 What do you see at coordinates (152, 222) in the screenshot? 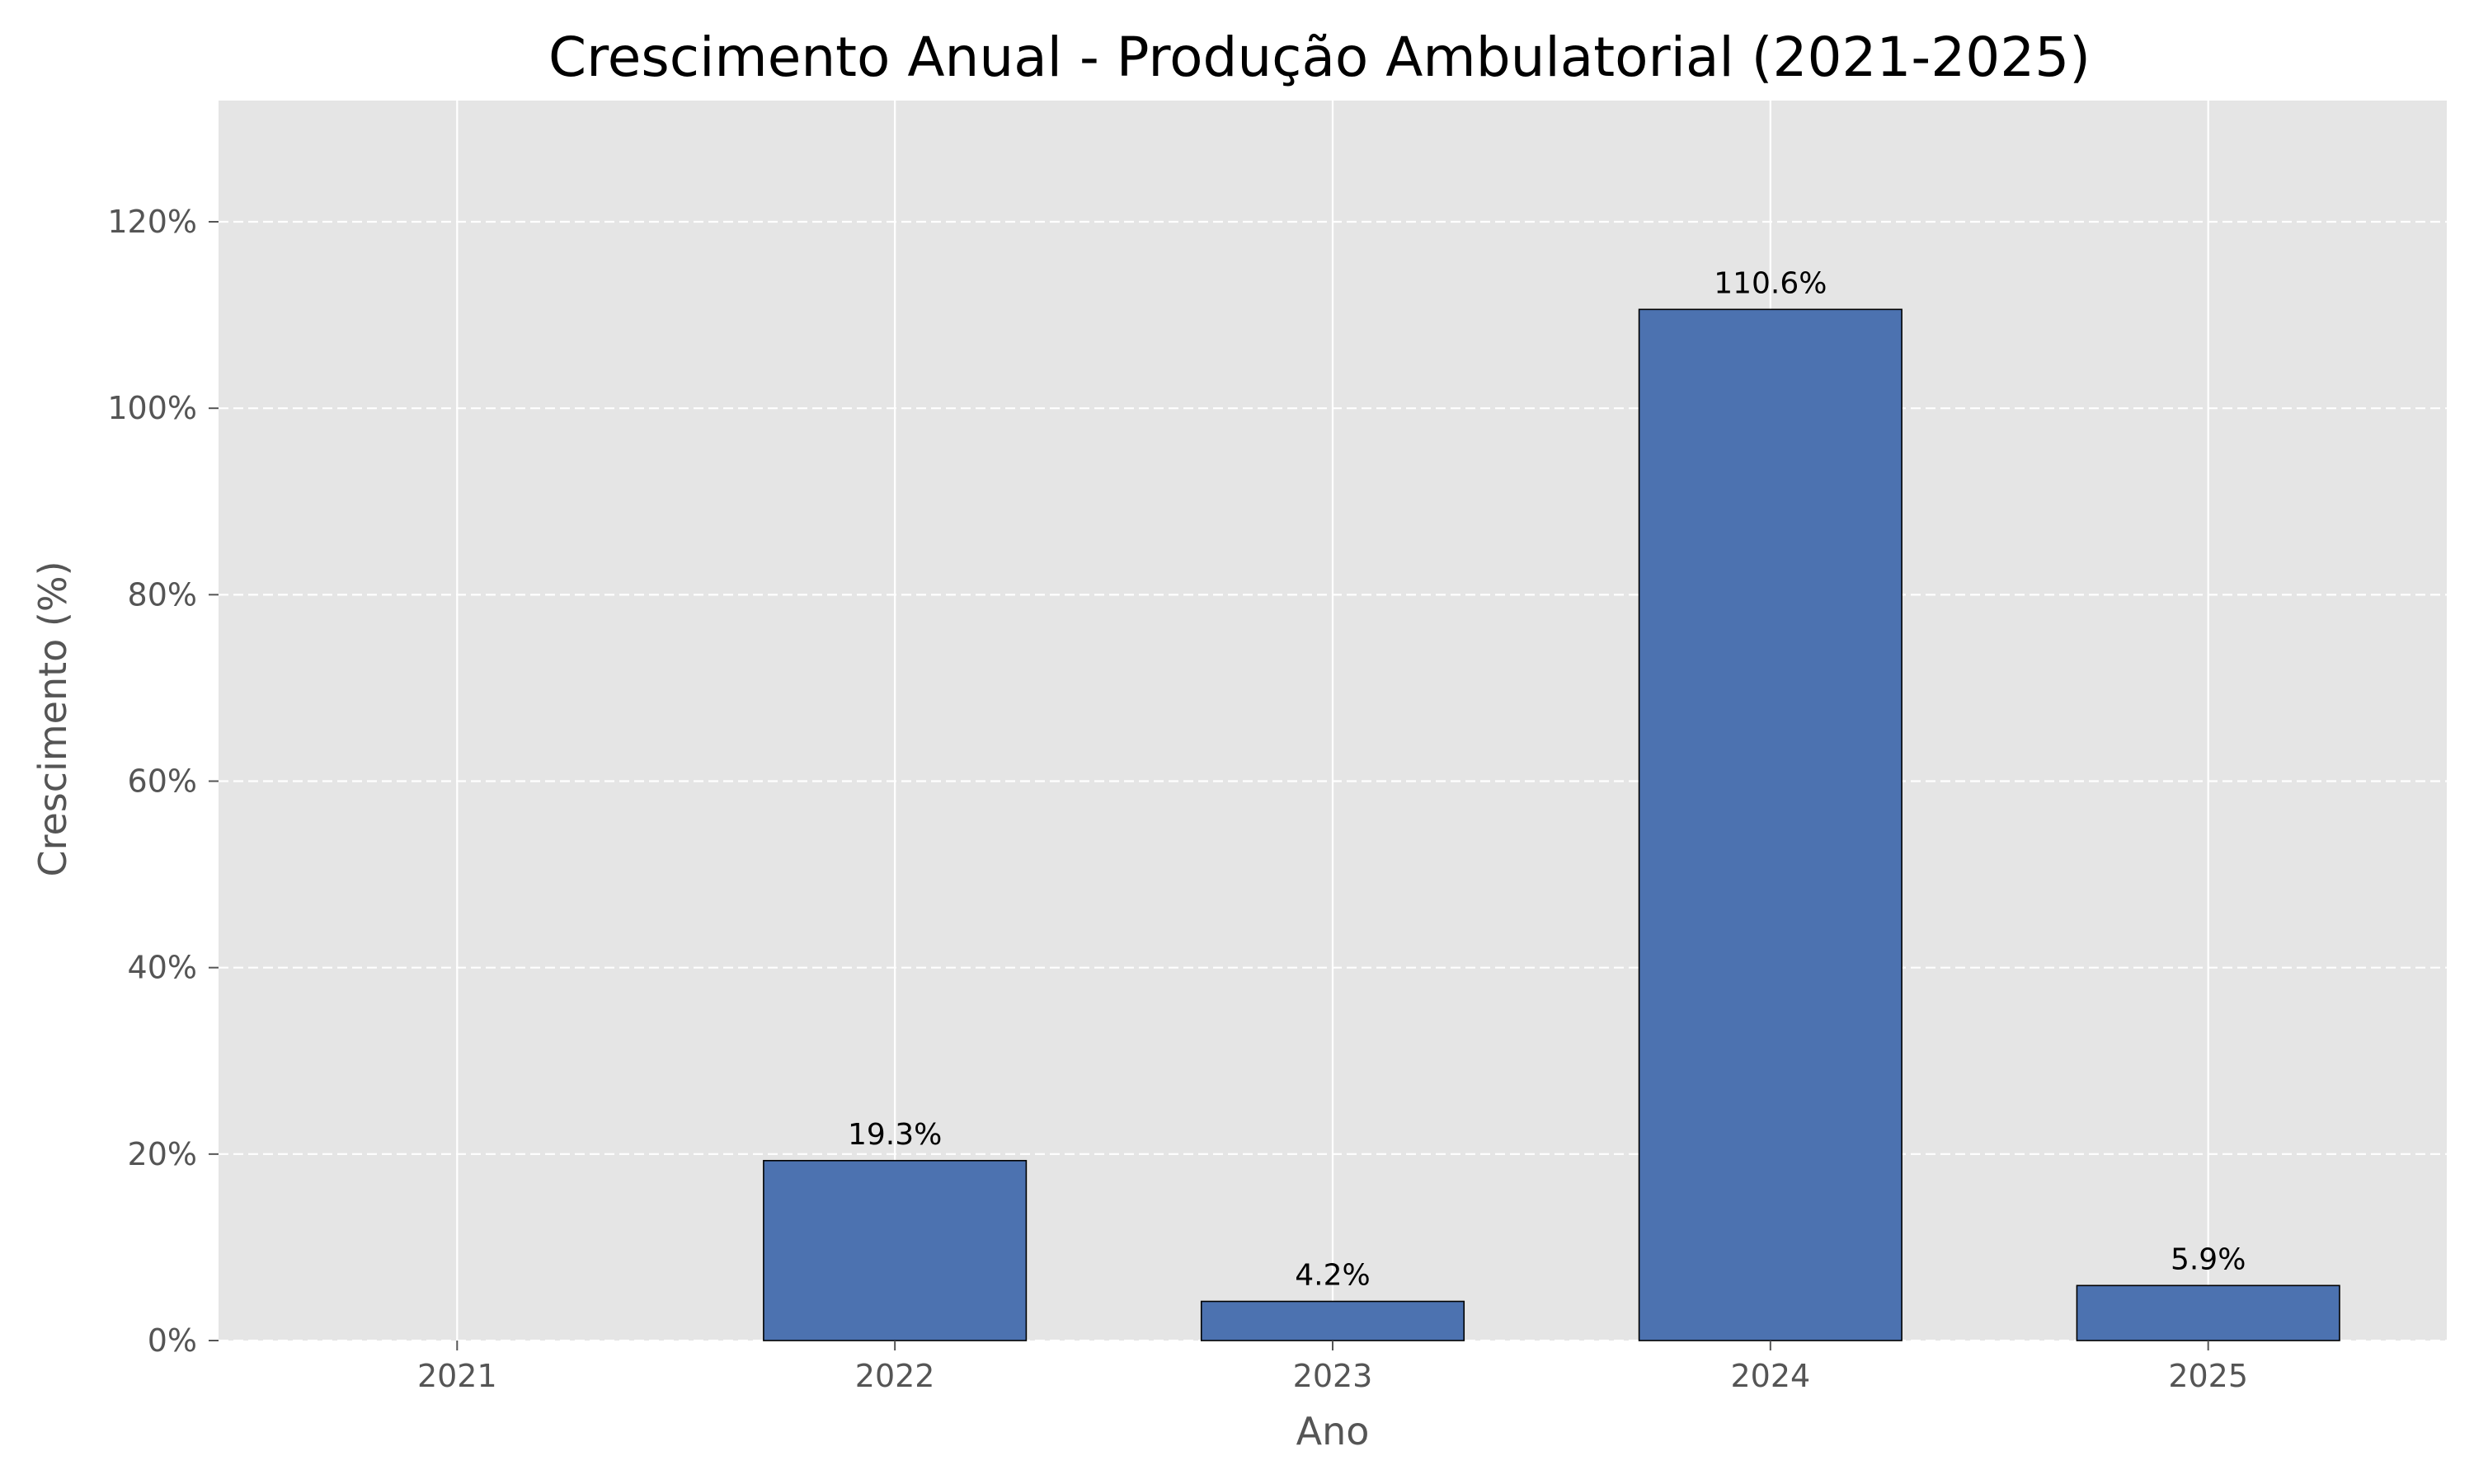
I see `y-tick-label: 120%` at bounding box center [152, 222].